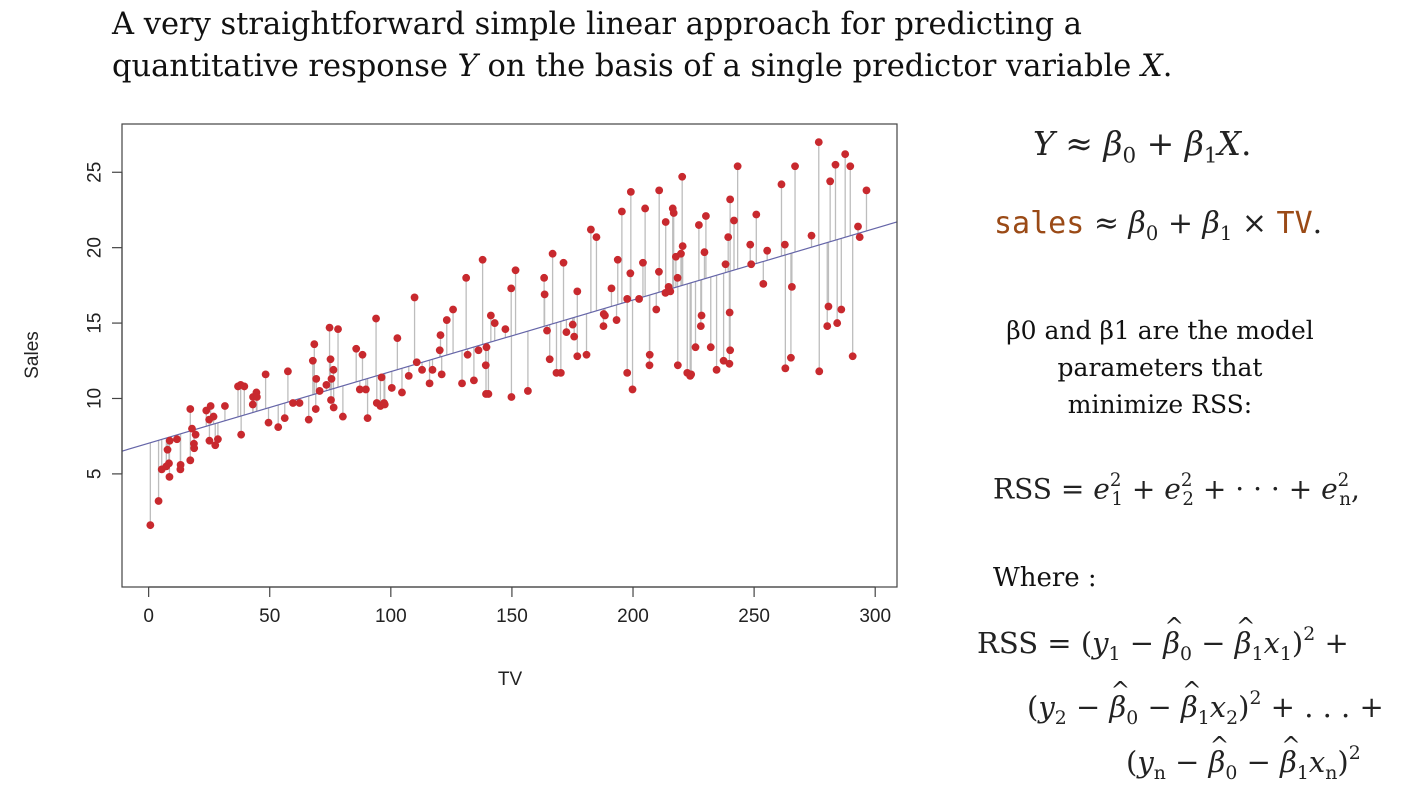 This screenshot has width=1419, height=809. What do you see at coordinates (1210, 156) in the screenshot?
I see `eq-subscript: 1` at bounding box center [1210, 156].